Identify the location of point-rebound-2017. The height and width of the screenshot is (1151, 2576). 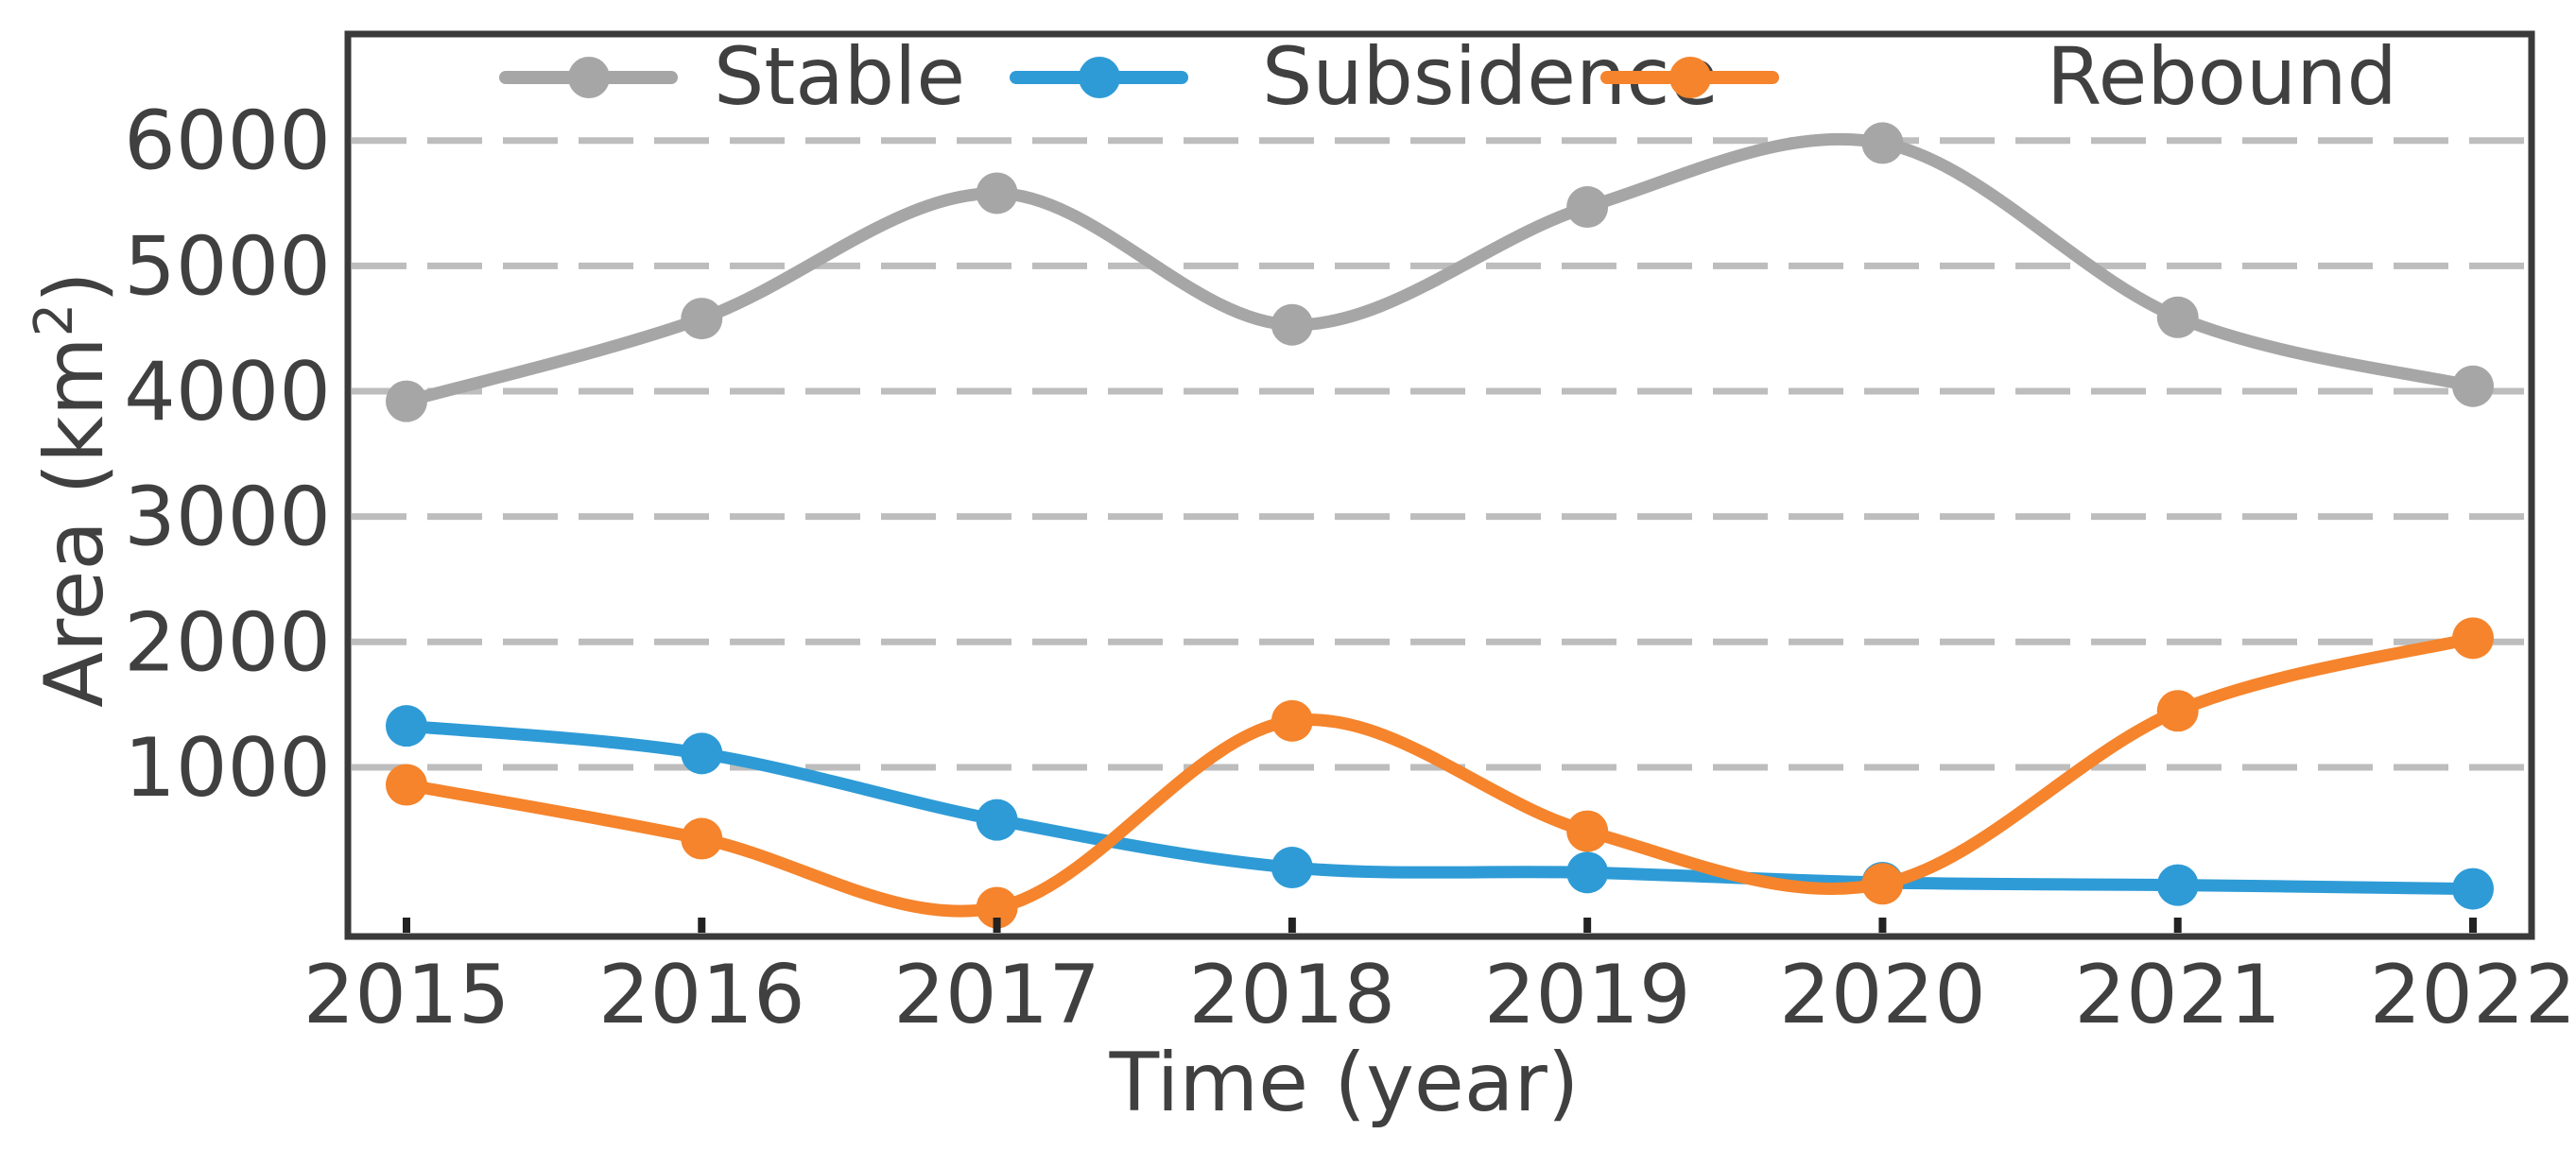
(997, 908).